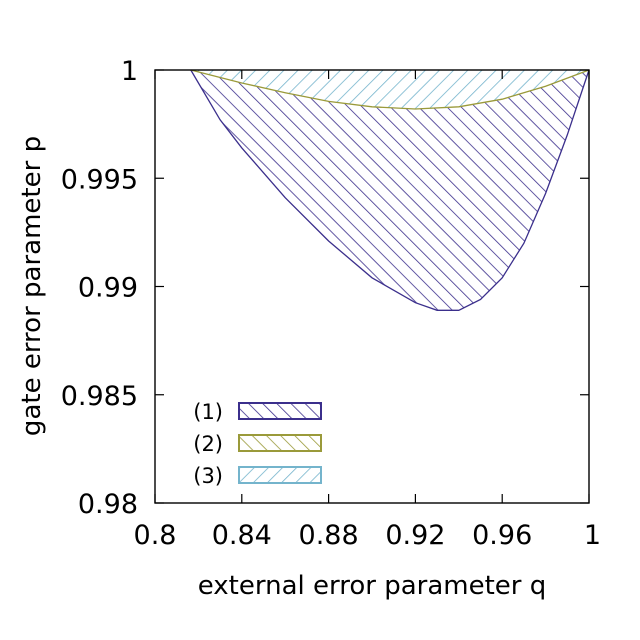  I want to click on y-tick-label: 0.99, so click(108, 288).